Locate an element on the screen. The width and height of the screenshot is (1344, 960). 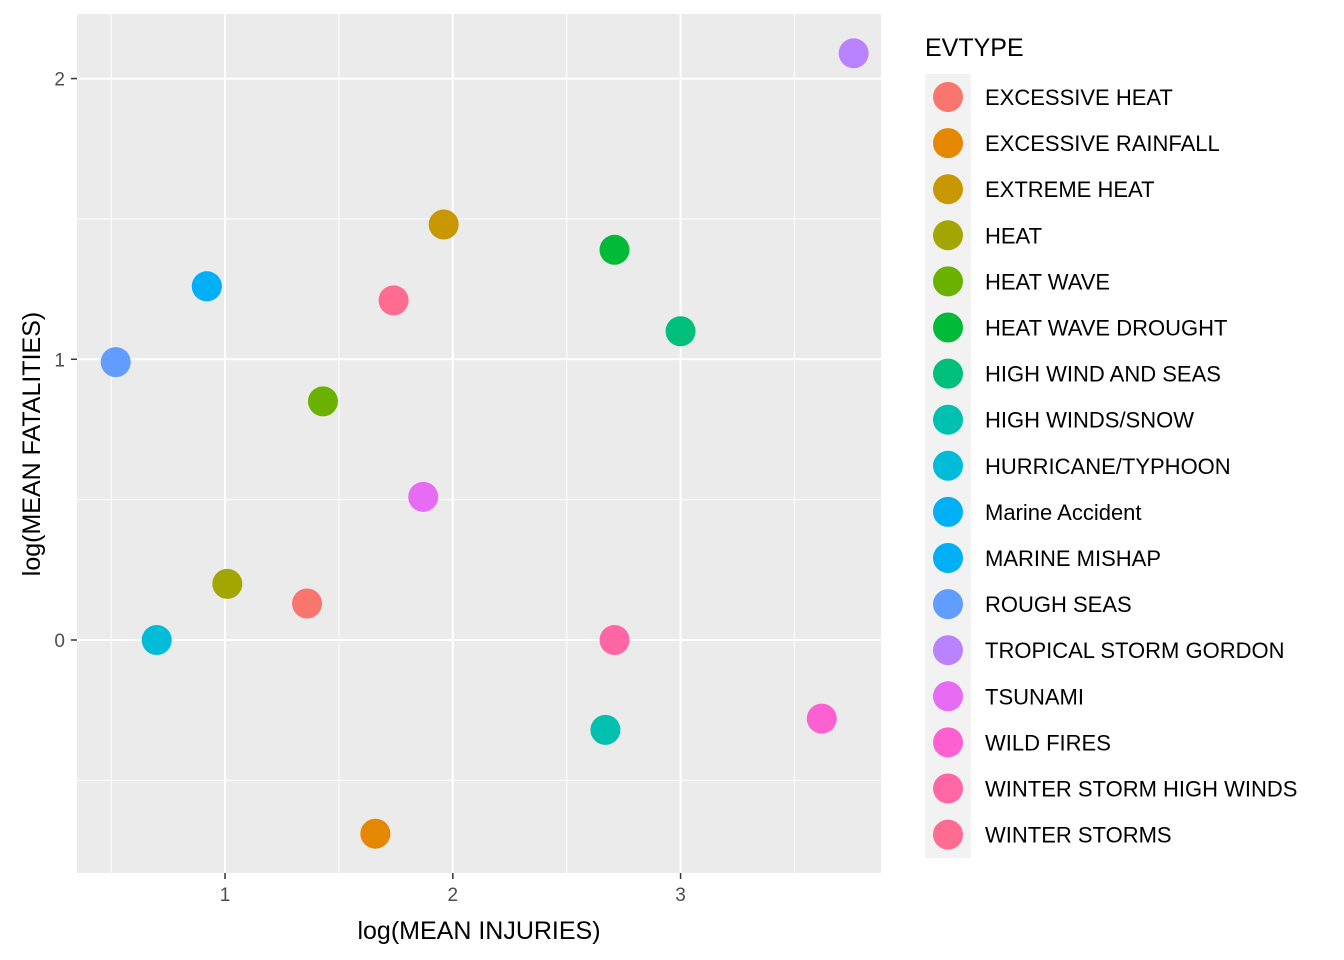
y-tick-label: 1 is located at coordinates (59, 360).